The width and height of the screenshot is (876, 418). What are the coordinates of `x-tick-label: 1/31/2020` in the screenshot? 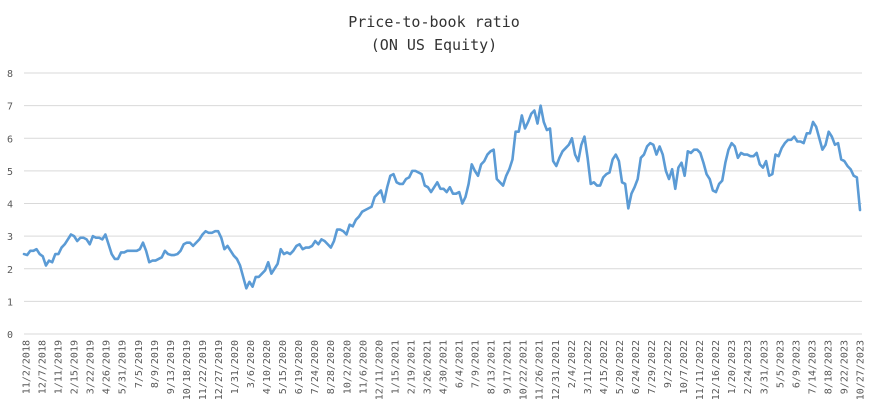 It's located at (235, 367).